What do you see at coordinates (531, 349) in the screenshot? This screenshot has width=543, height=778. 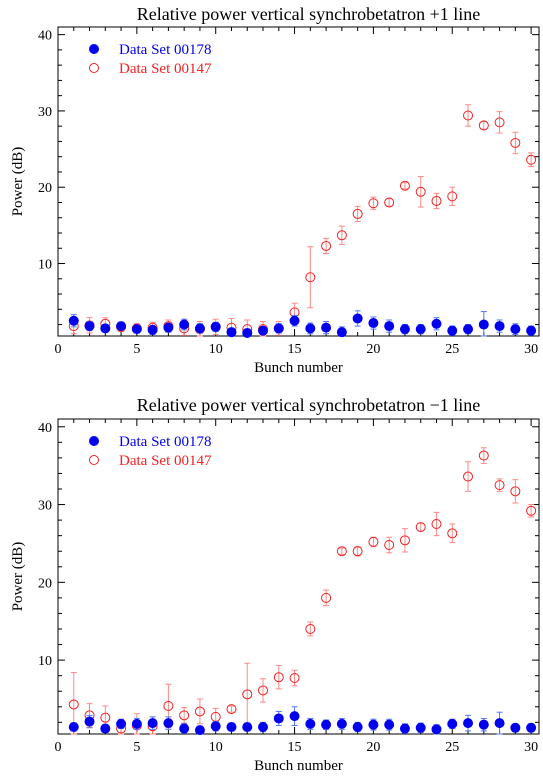 I see `x-tick-label: 30` at bounding box center [531, 349].